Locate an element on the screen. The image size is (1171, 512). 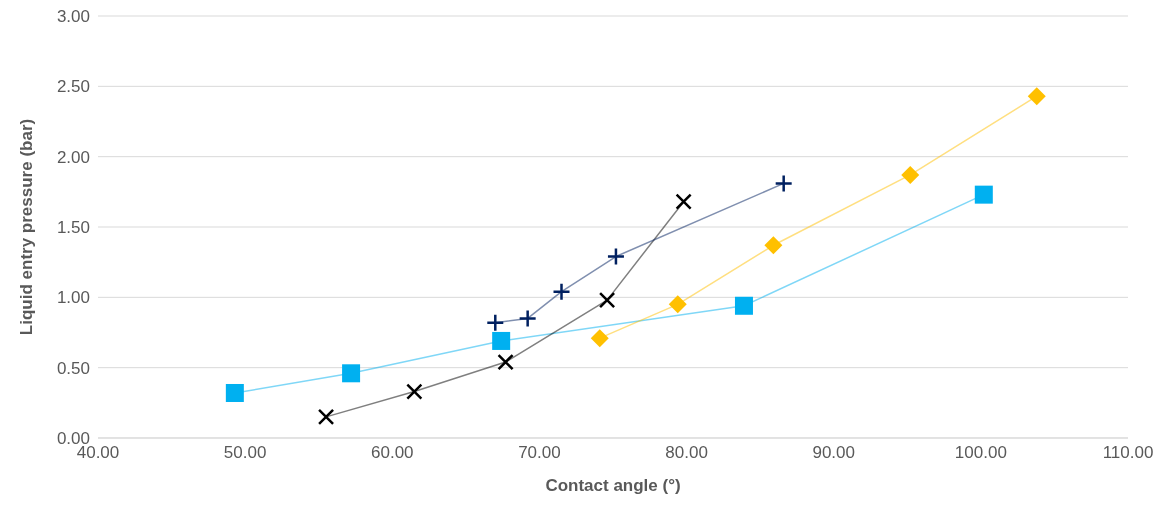
y-tick-label: 2.00 is located at coordinates (73, 157).